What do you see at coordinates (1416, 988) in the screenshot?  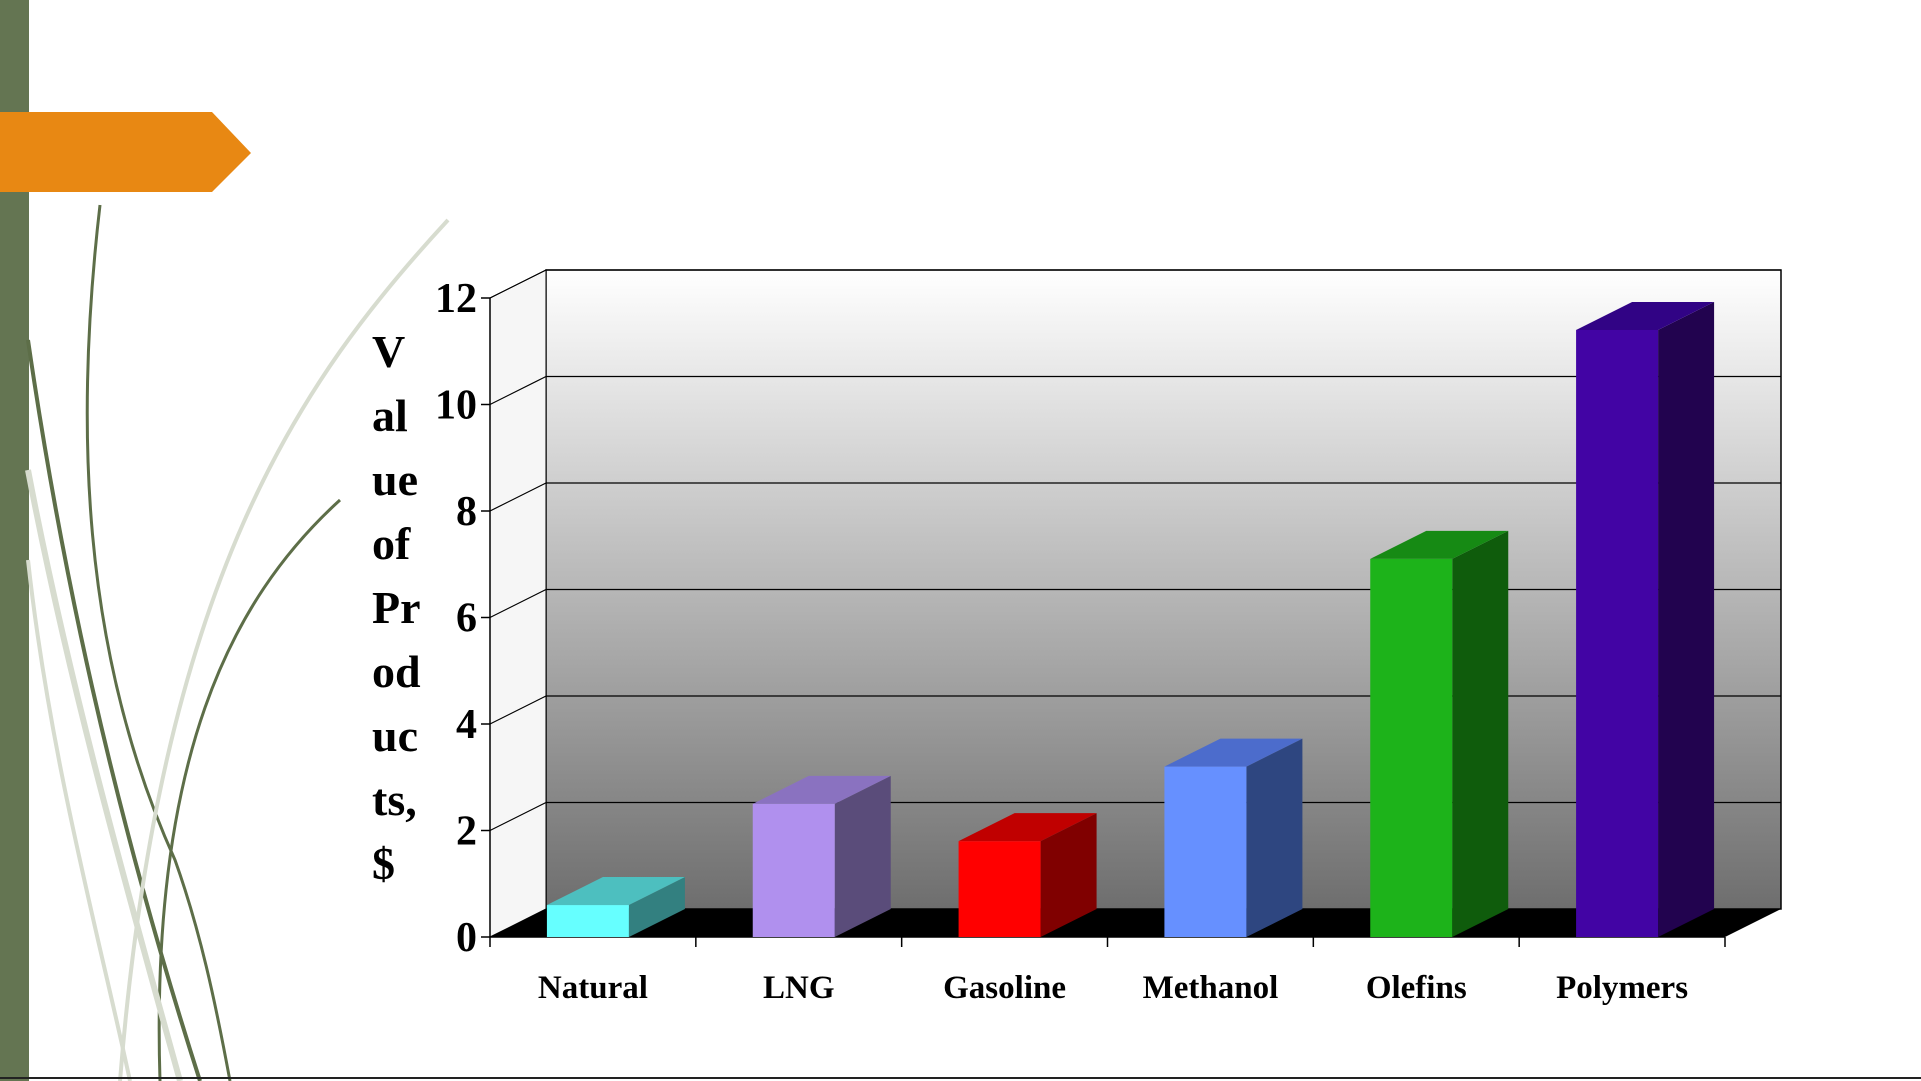 I see `x-tick-label: Olefins` at bounding box center [1416, 988].